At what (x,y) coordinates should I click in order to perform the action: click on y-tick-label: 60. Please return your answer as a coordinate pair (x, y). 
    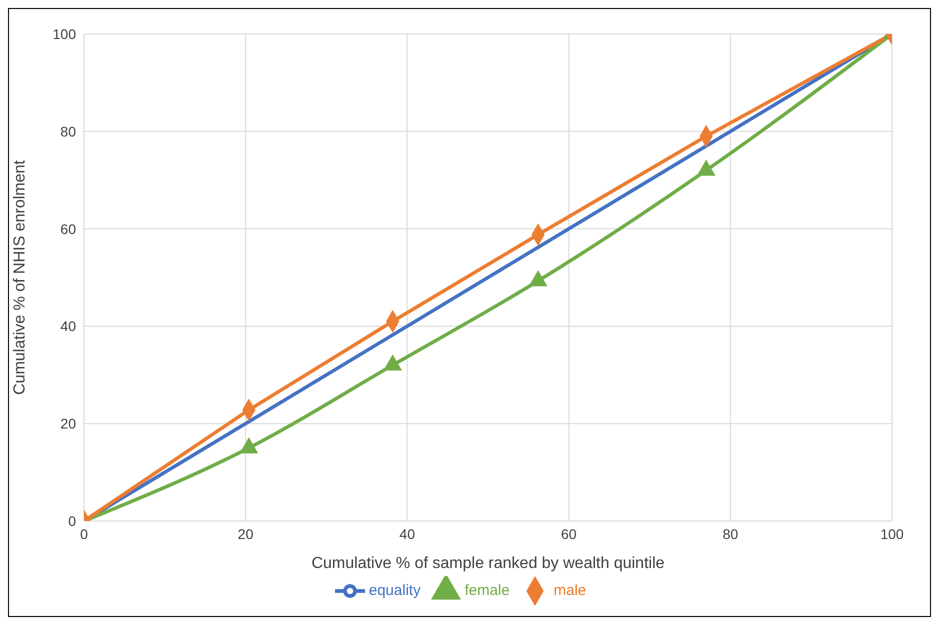
    Looking at the image, I should click on (68, 228).